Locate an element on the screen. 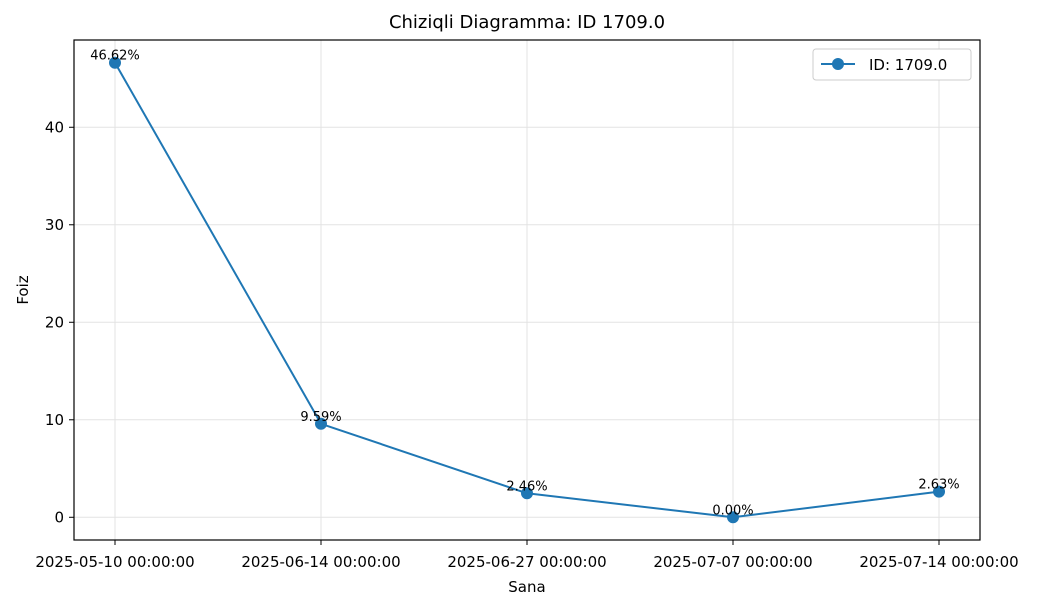 This screenshot has width=1047, height=609. x-tick-label: 2025-06-27 00:00:00 is located at coordinates (526, 562).